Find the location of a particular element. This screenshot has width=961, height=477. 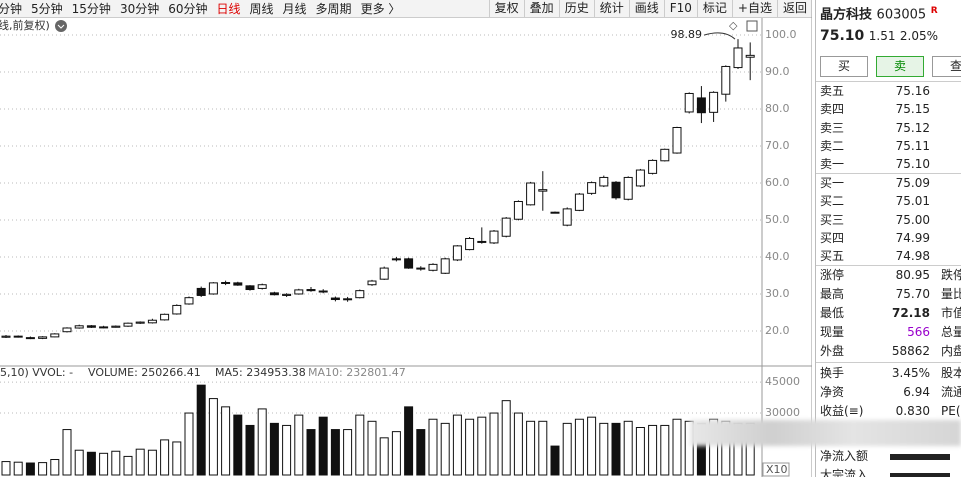

y-tick-label: 90.0 is located at coordinates (777, 71).